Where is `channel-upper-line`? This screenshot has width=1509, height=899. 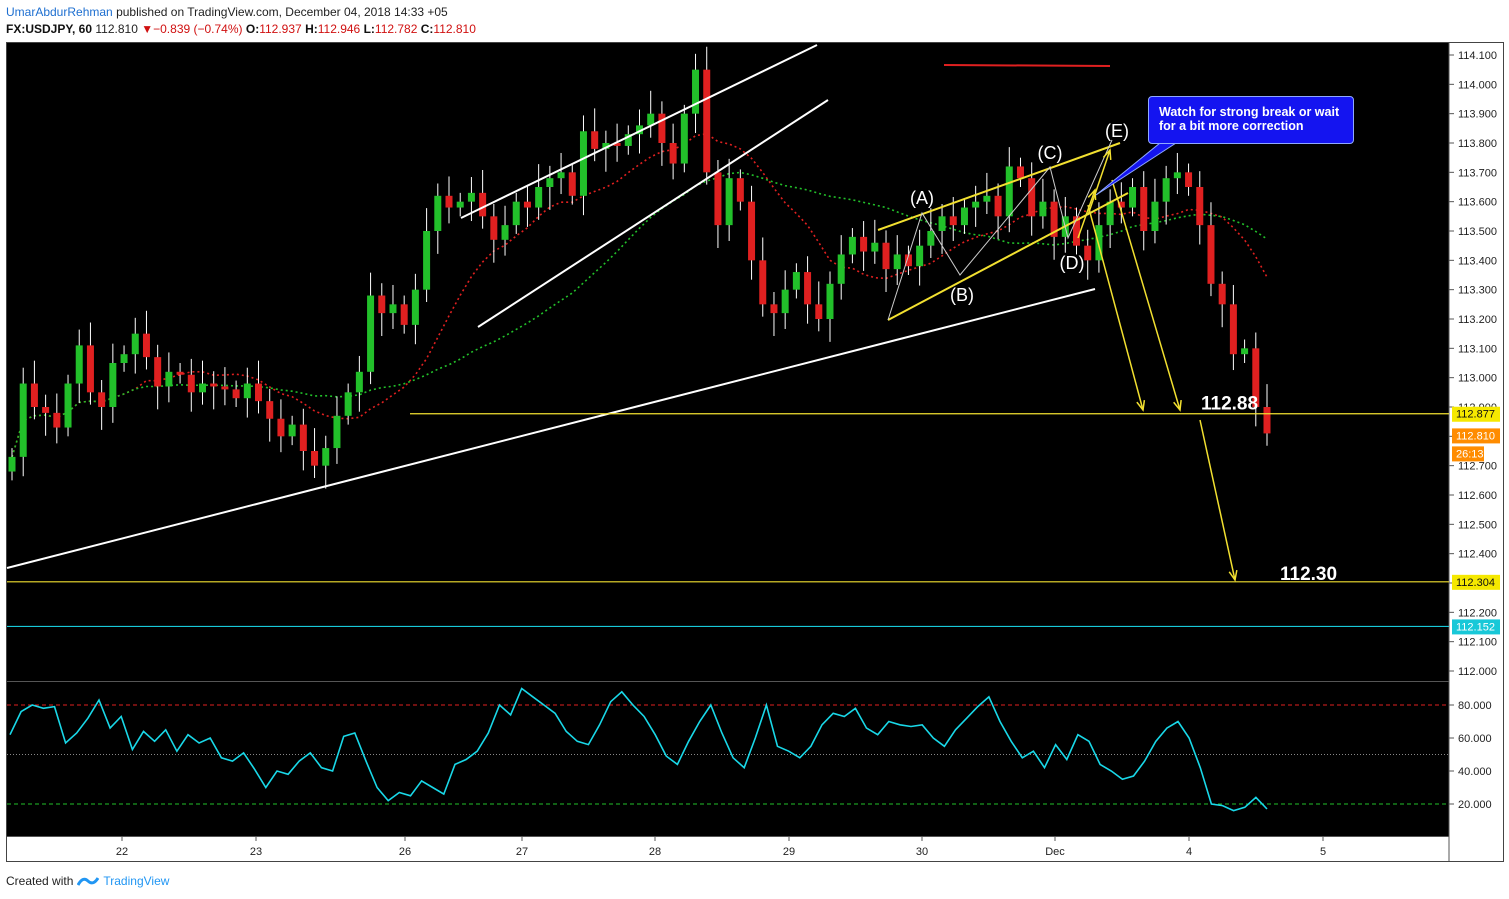
channel-upper-line is located at coordinates (639, 131).